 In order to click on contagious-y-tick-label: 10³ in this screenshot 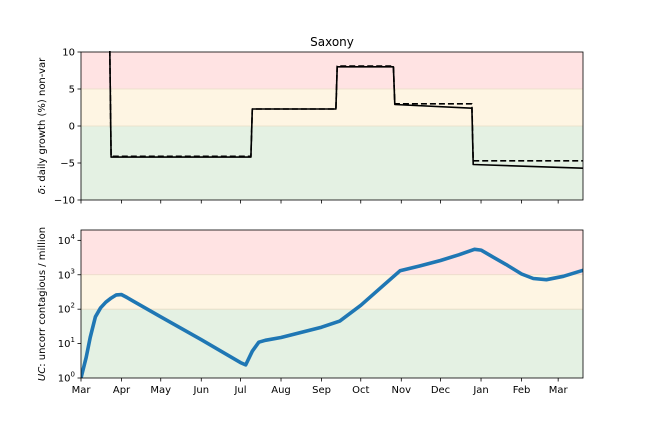, I will do `click(66, 274)`.